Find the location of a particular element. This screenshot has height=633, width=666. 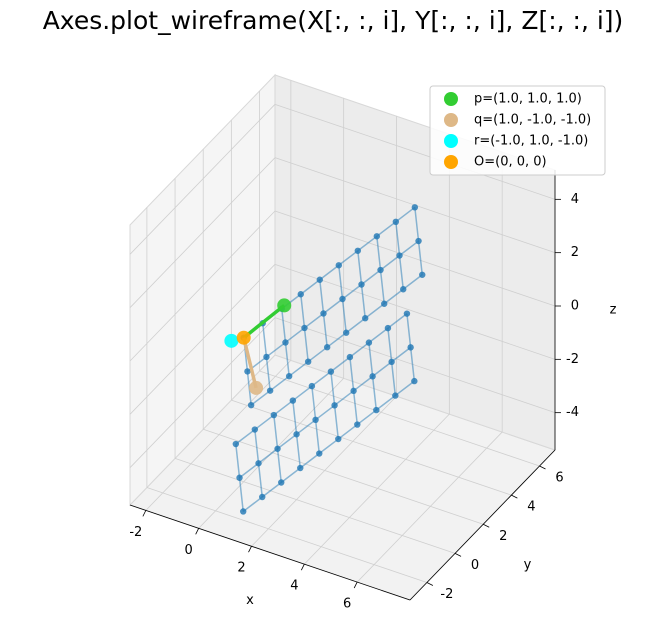

z-tick-label: 4 is located at coordinates (575, 199).